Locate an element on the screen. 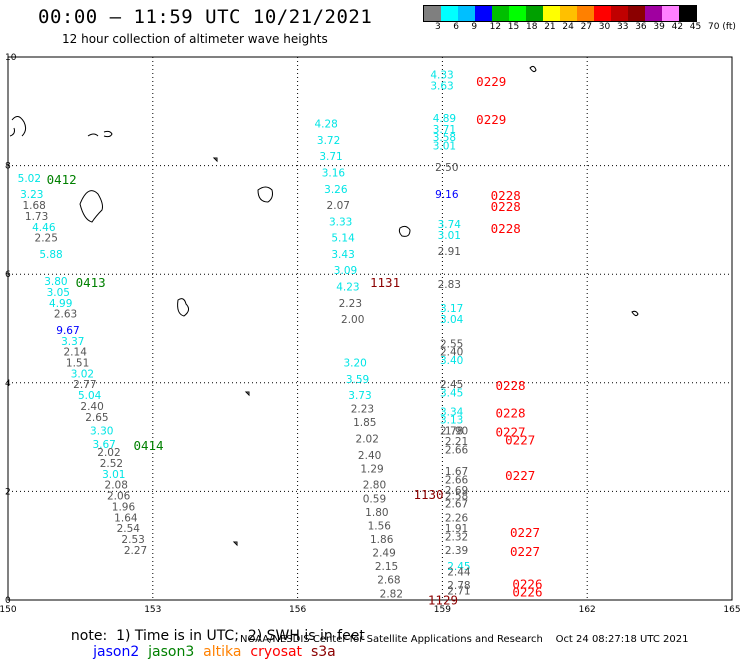 This screenshot has height=660, width=740. legend-label: 3 is located at coordinates (438, 27).